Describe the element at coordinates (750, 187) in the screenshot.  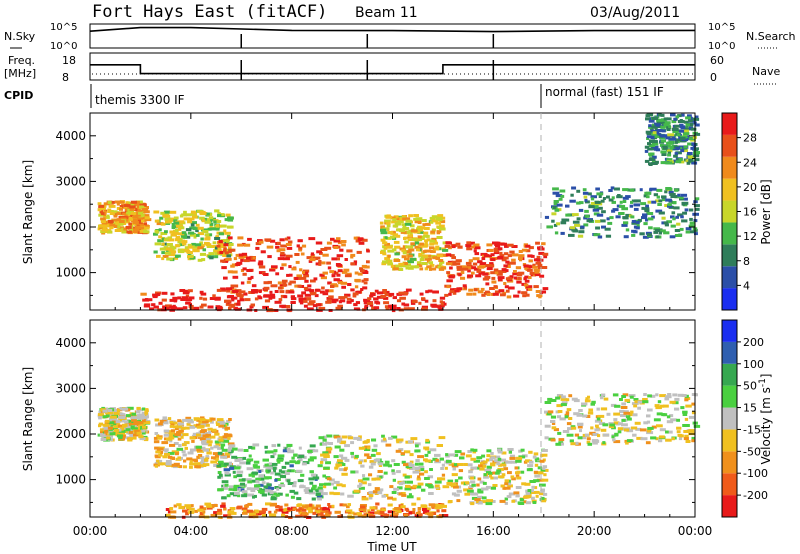
I see `power-colorbar-tick-label: 20` at that location.